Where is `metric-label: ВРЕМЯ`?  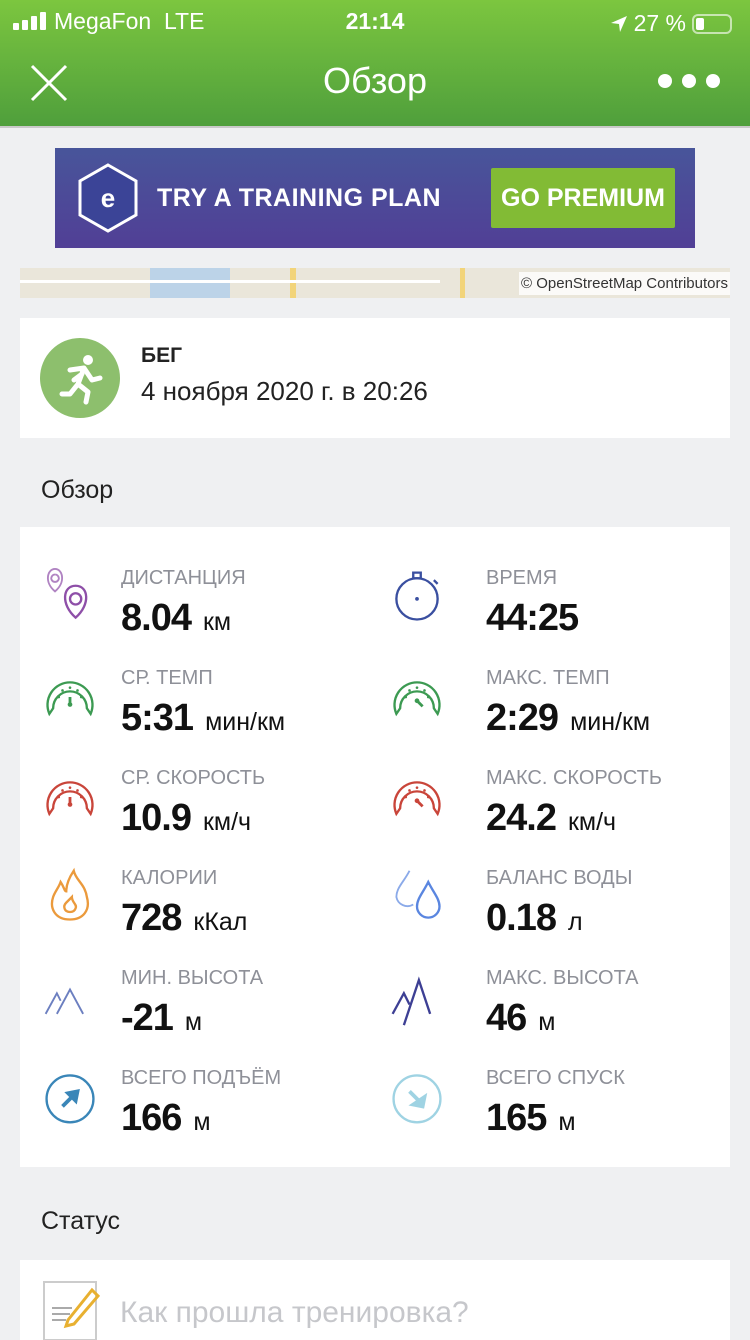
metric-label: ВРЕМЯ is located at coordinates (522, 578).